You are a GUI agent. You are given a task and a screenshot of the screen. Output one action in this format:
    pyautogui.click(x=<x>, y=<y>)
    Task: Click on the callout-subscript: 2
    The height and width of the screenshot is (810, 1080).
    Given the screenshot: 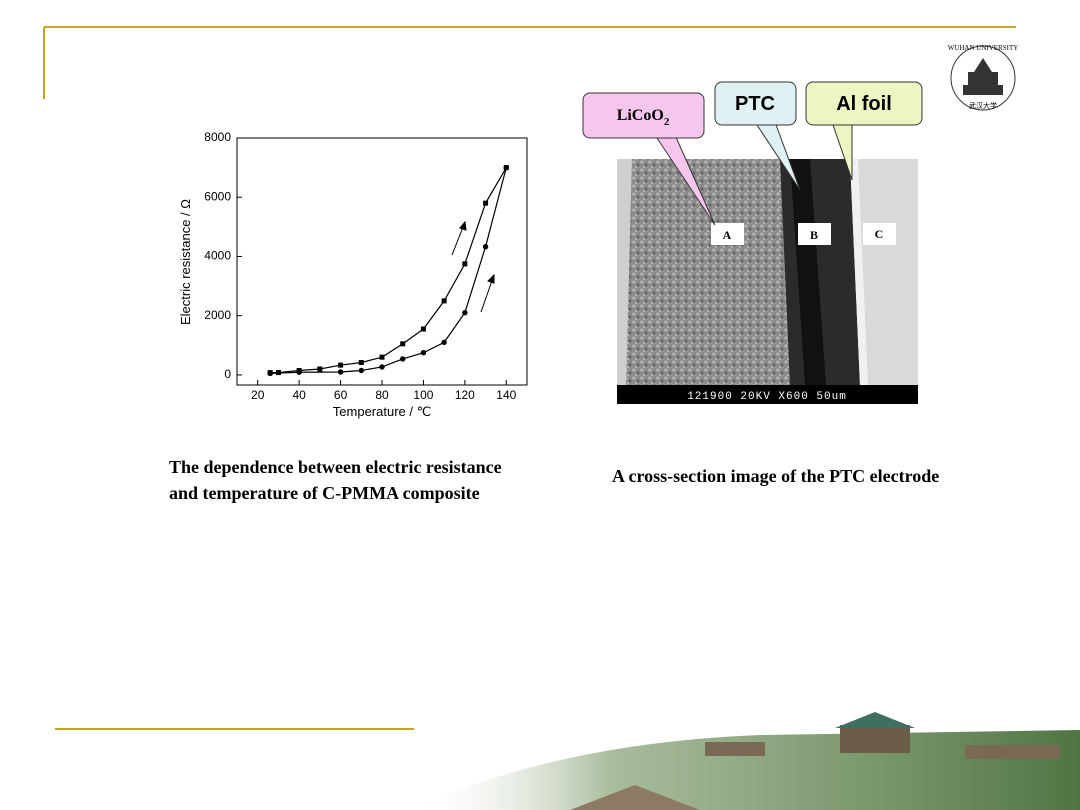 What is the action you would take?
    pyautogui.click(x=667, y=122)
    